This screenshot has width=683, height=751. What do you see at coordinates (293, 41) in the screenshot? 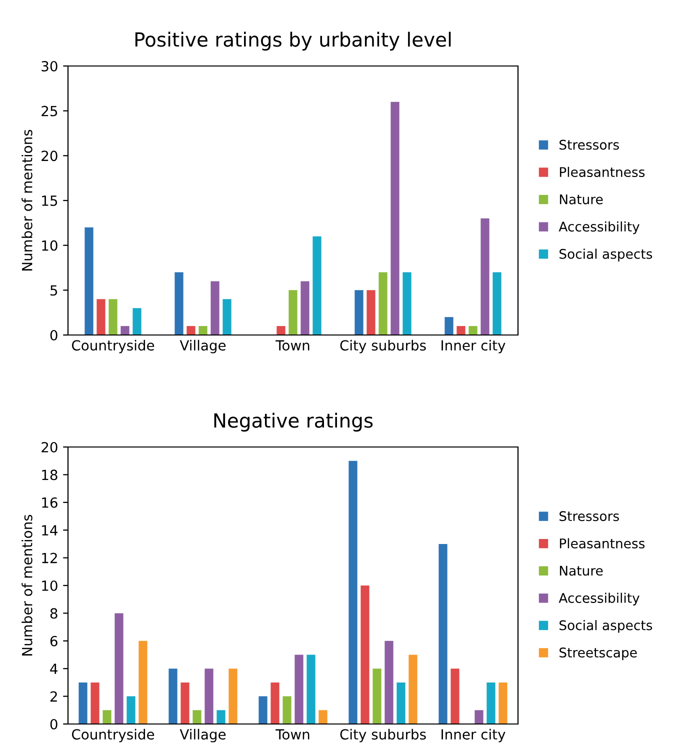
I see `chart-title: Positive ratings by urbanity level` at bounding box center [293, 41].